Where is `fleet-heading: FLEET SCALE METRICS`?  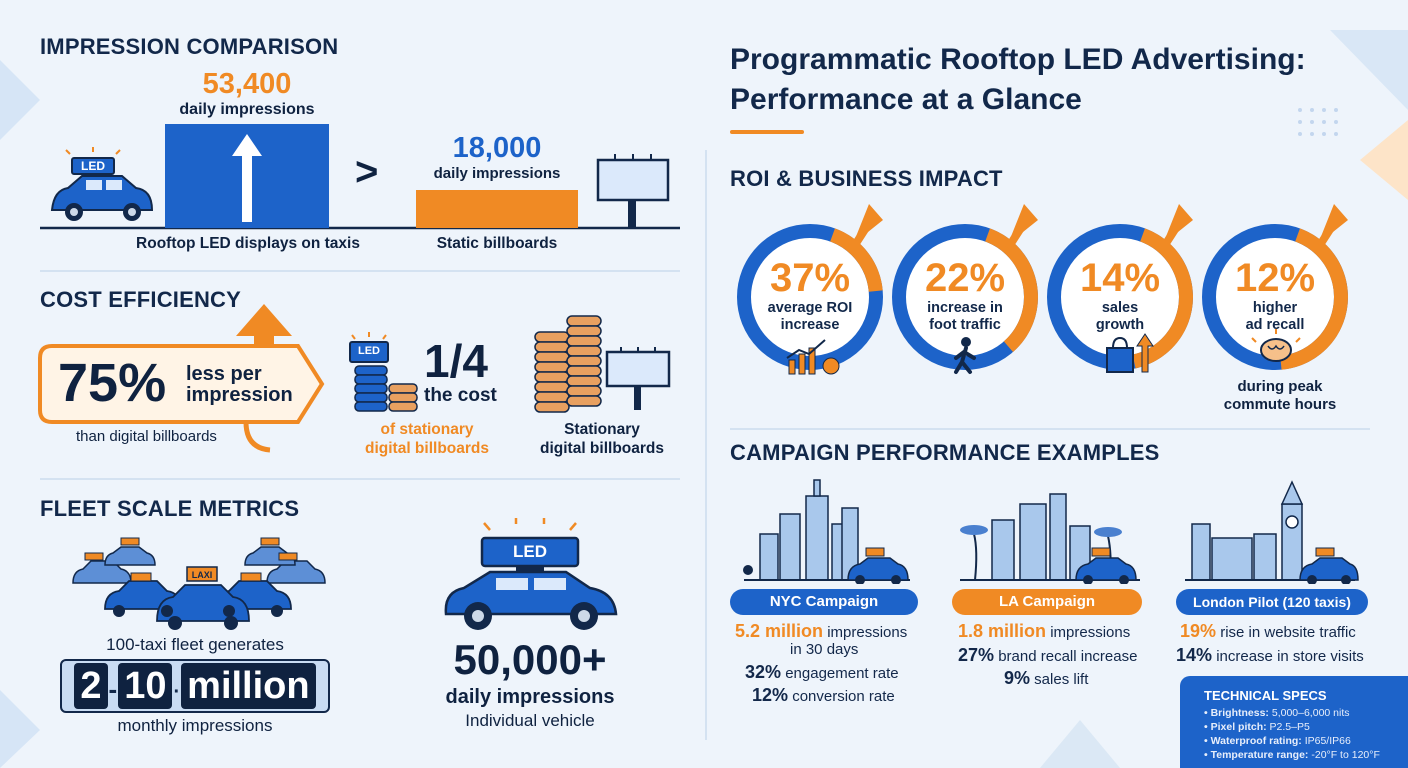 fleet-heading: FLEET SCALE METRICS is located at coordinates (170, 508).